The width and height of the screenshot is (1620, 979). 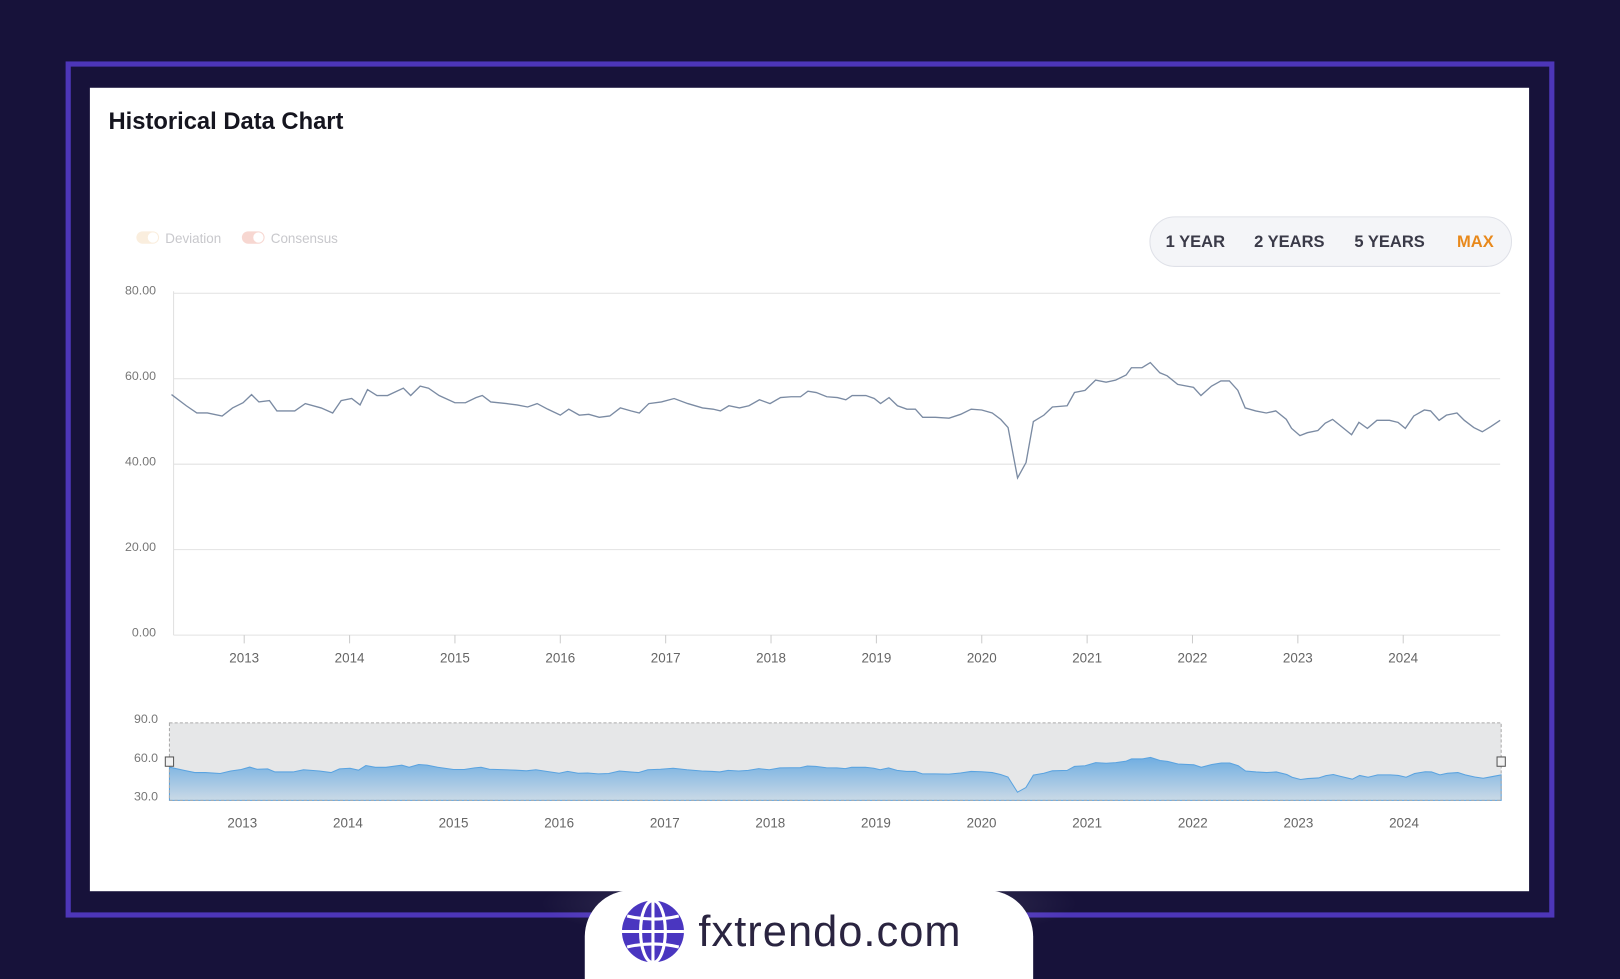 I want to click on range-button: MAX, so click(x=1475, y=241).